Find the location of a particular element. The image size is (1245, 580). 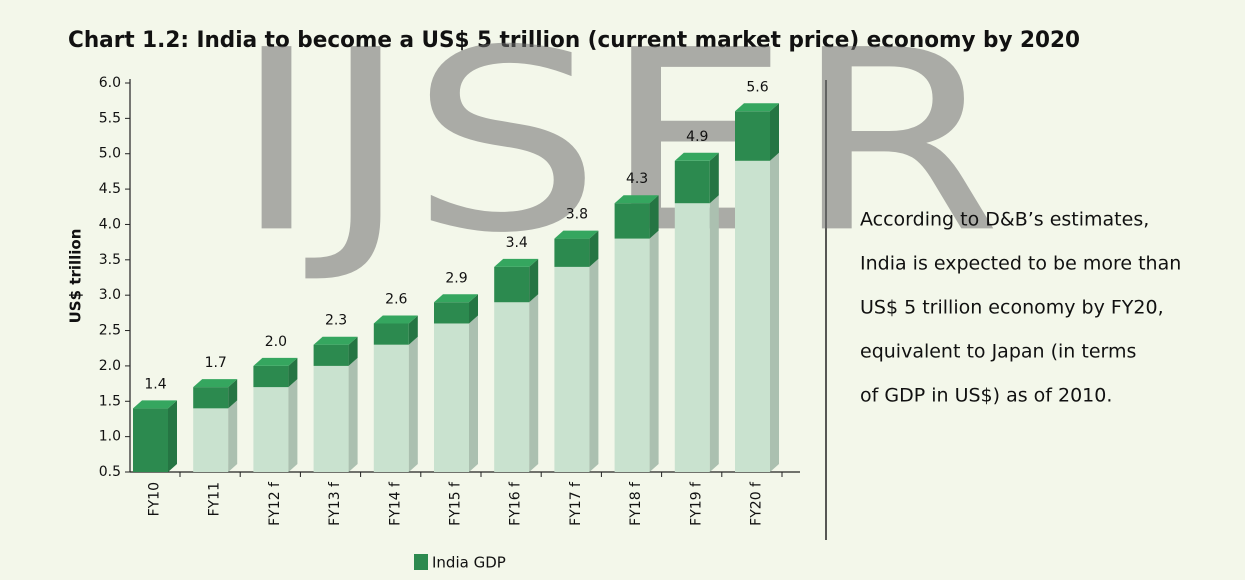

annotation-line: India is expected to be more than is located at coordinates (1020, 264).